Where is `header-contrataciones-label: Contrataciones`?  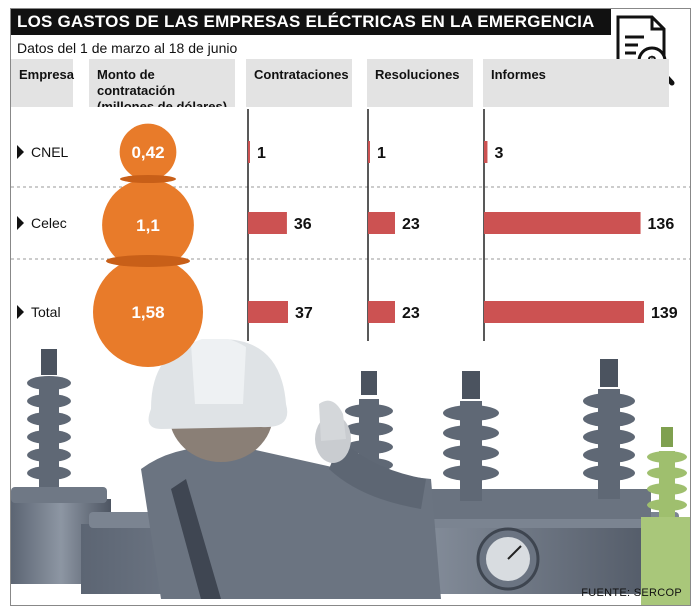
header-contrataciones-label: Contrataciones is located at coordinates (301, 74).